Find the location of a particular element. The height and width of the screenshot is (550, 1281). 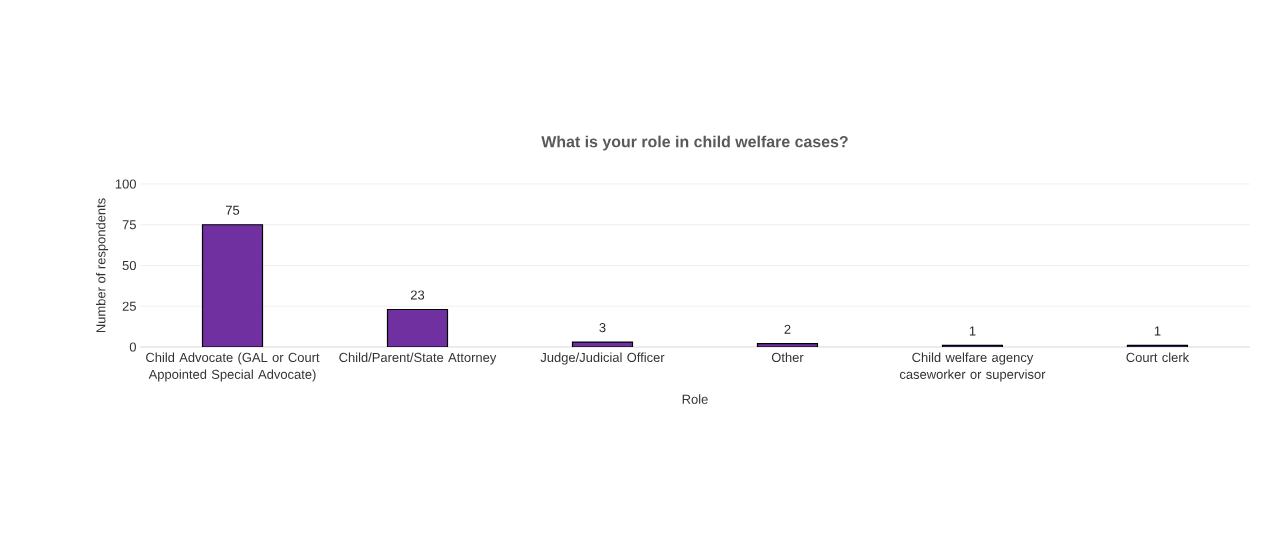

y-tick-label: 75 is located at coordinates (129, 225).